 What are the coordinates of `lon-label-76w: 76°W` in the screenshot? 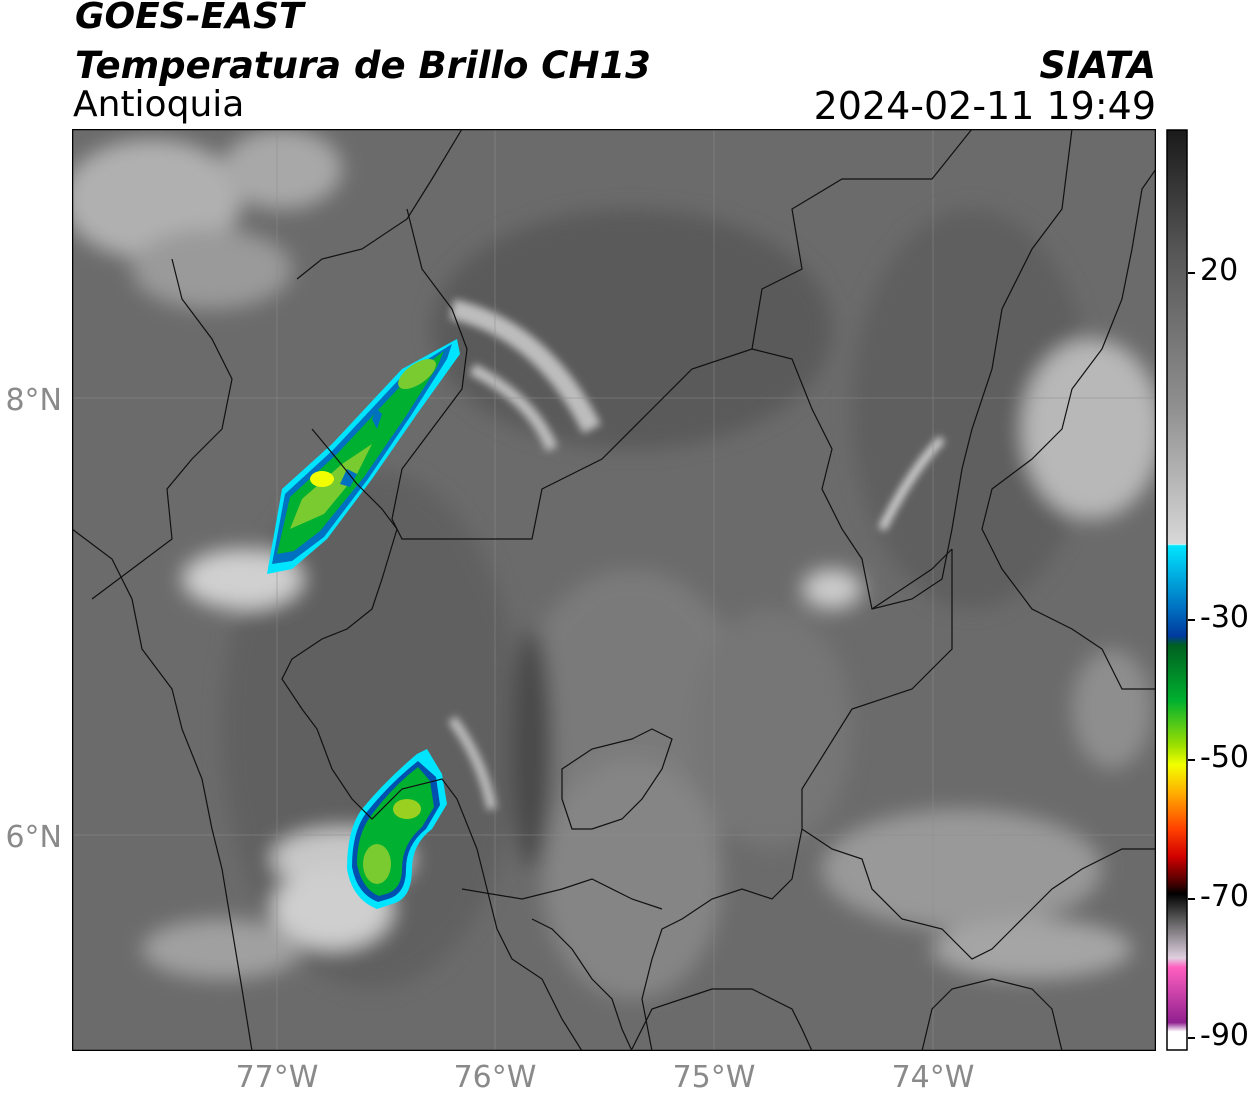 It's located at (495, 1077).